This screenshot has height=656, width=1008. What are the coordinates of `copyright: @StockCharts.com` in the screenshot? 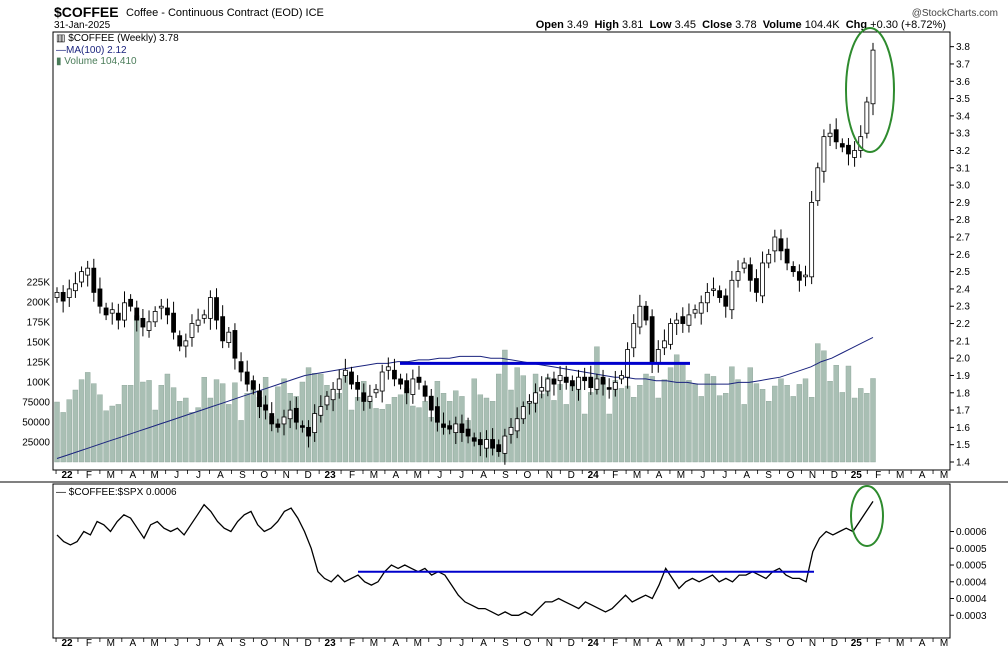 It's located at (954, 13).